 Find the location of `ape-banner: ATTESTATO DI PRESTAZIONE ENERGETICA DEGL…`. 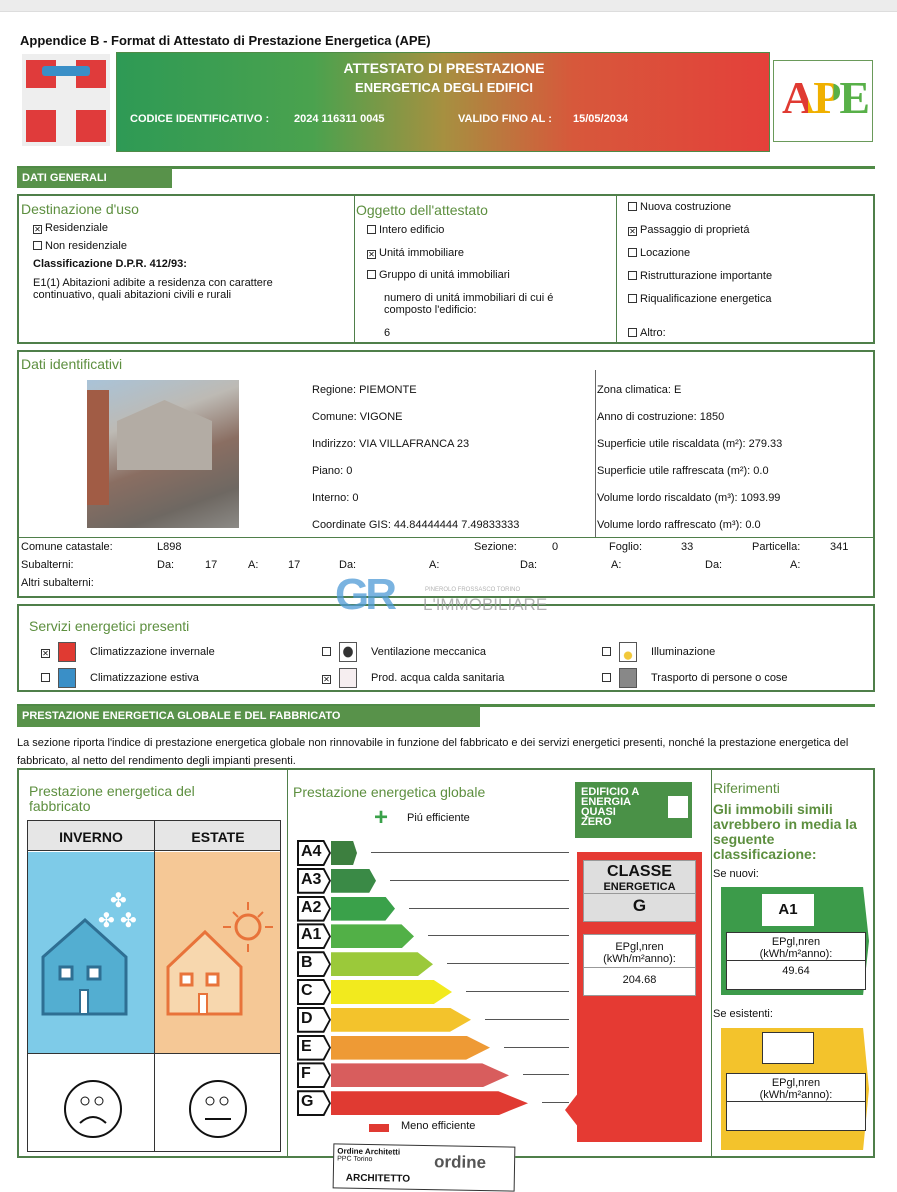

ape-banner: ATTESTATO DI PRESTAZIONE ENERGETICA DEGL… is located at coordinates (443, 102).